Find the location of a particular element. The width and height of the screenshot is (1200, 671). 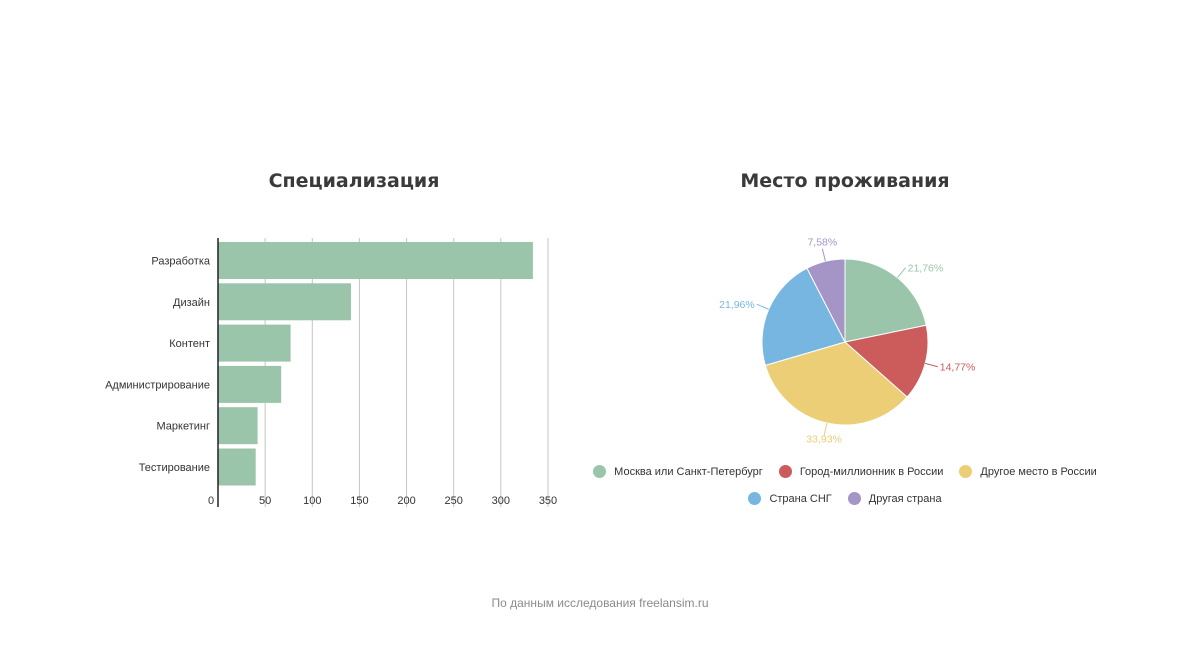

legend-item: Город-миллионник в России is located at coordinates (861, 471).